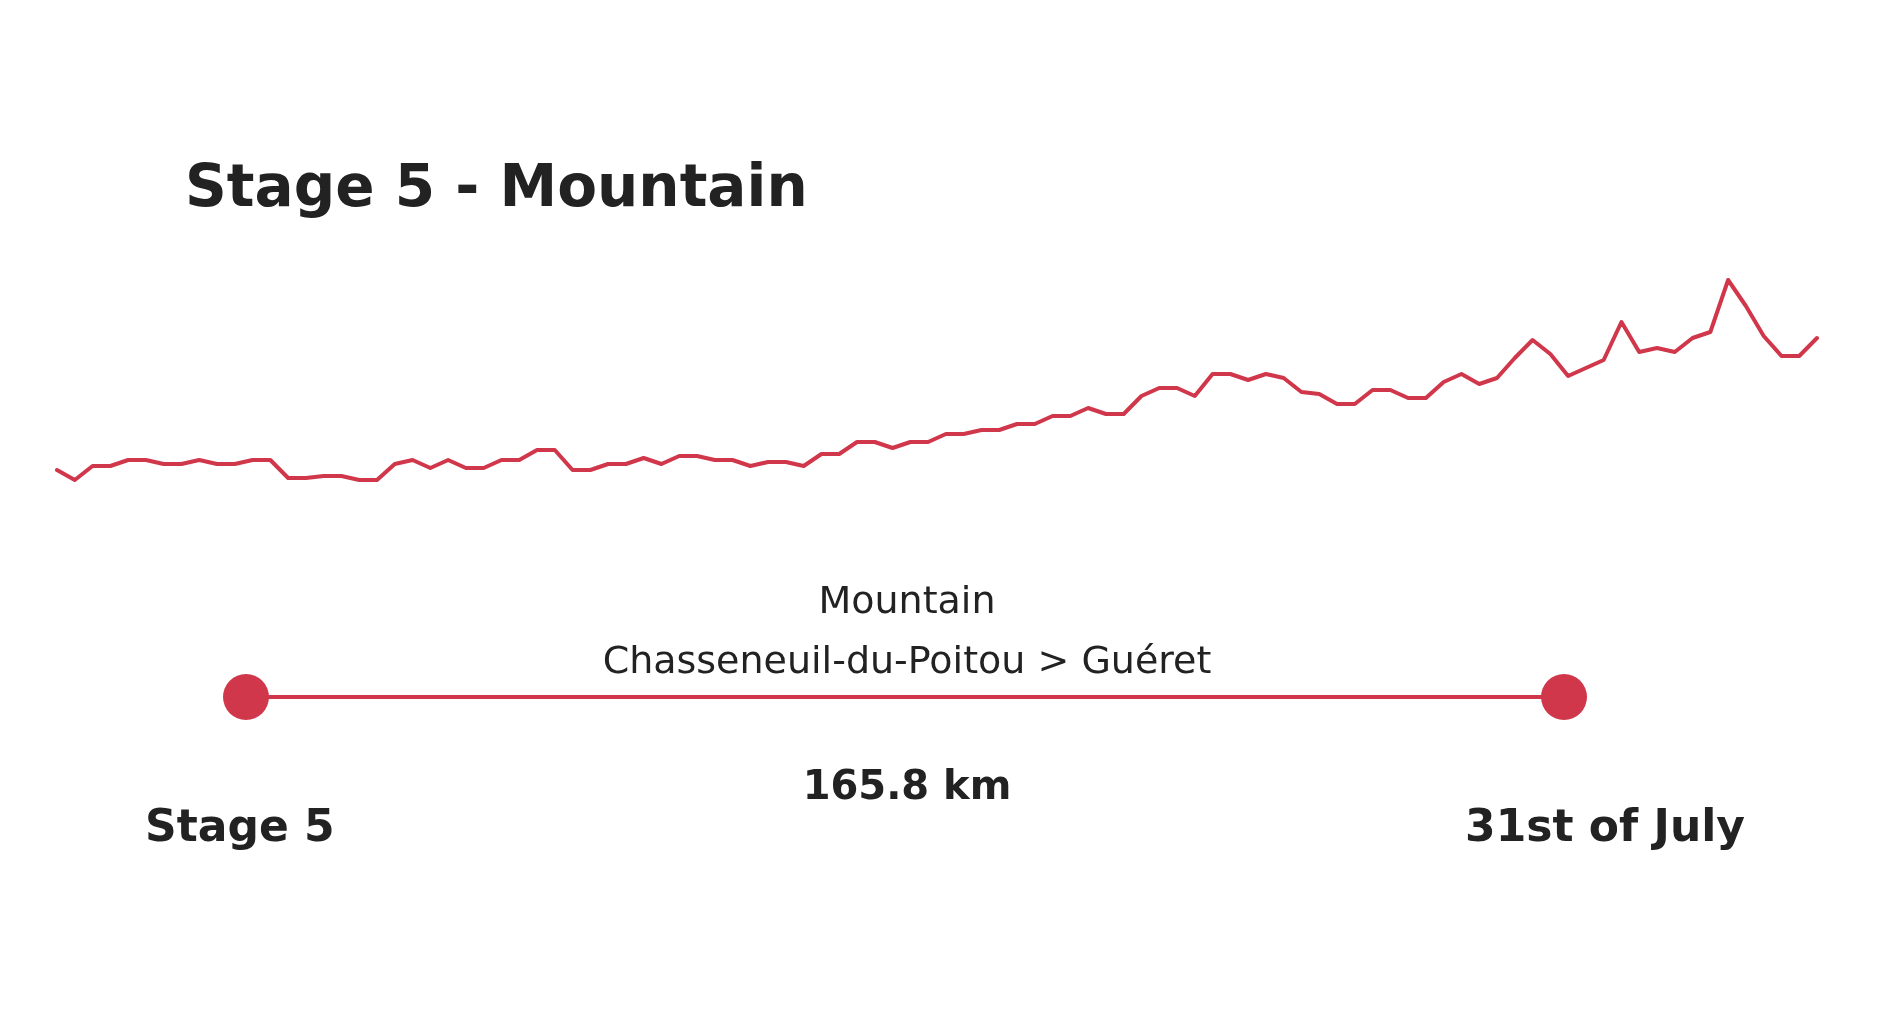 The width and height of the screenshot is (1893, 1011). Describe the element at coordinates (907, 600) in the screenshot. I see `text: Mountain` at that location.